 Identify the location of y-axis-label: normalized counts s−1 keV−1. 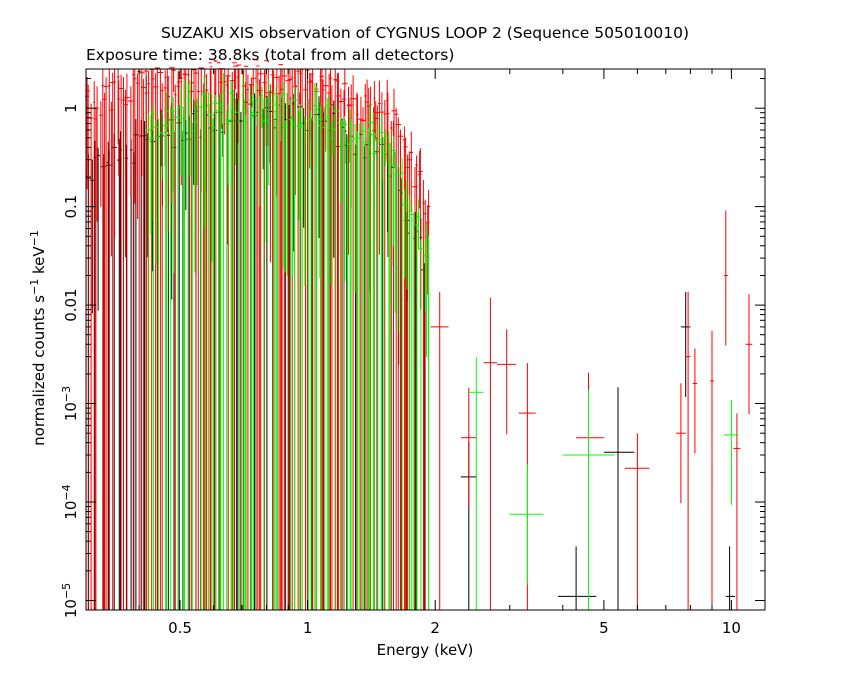
(38, 338).